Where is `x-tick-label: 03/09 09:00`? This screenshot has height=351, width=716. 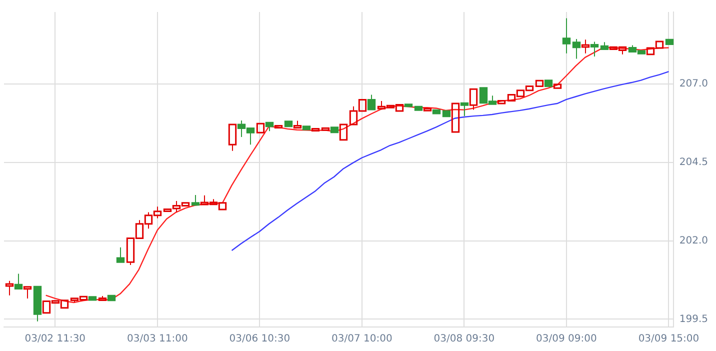
x-tick-label: 03/09 09:00 is located at coordinates (566, 339).